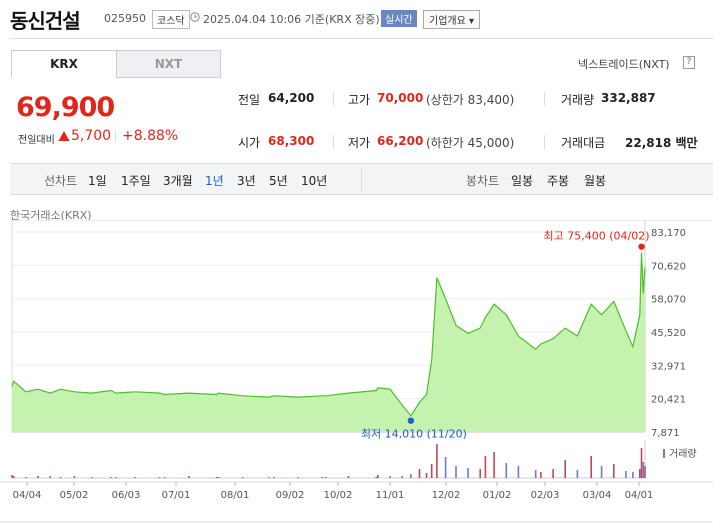  Describe the element at coordinates (451, 19) in the screenshot. I see `company-overview-button: 기업개요 ▾` at that location.